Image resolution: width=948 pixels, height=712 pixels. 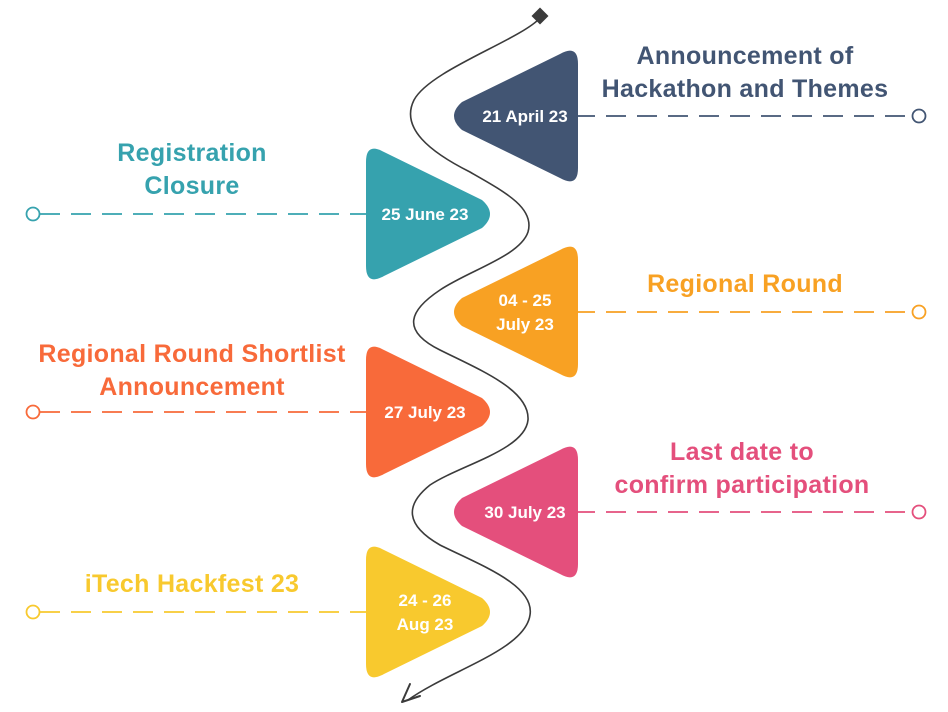 I want to click on event-title: iTech Hackfest 23, so click(x=192, y=584).